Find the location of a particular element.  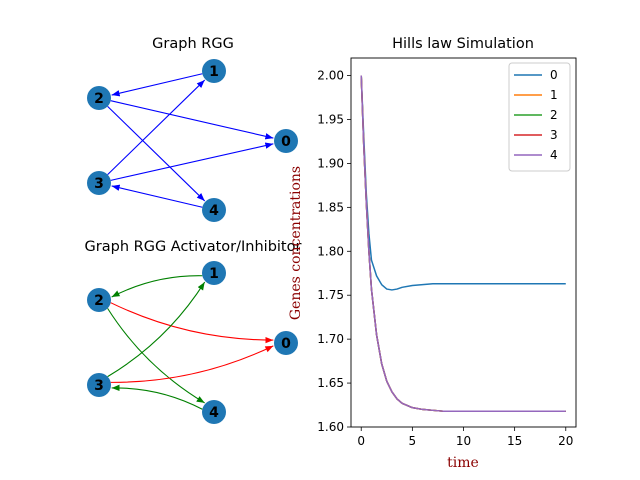

y-tick-label-1.85: 1.85 is located at coordinates (330, 207).